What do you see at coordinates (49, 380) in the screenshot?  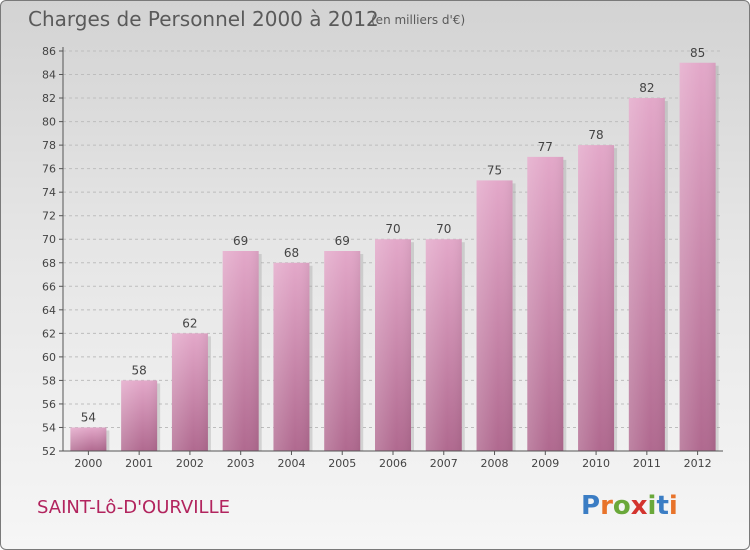 I see `y-tick-label: 58` at bounding box center [49, 380].